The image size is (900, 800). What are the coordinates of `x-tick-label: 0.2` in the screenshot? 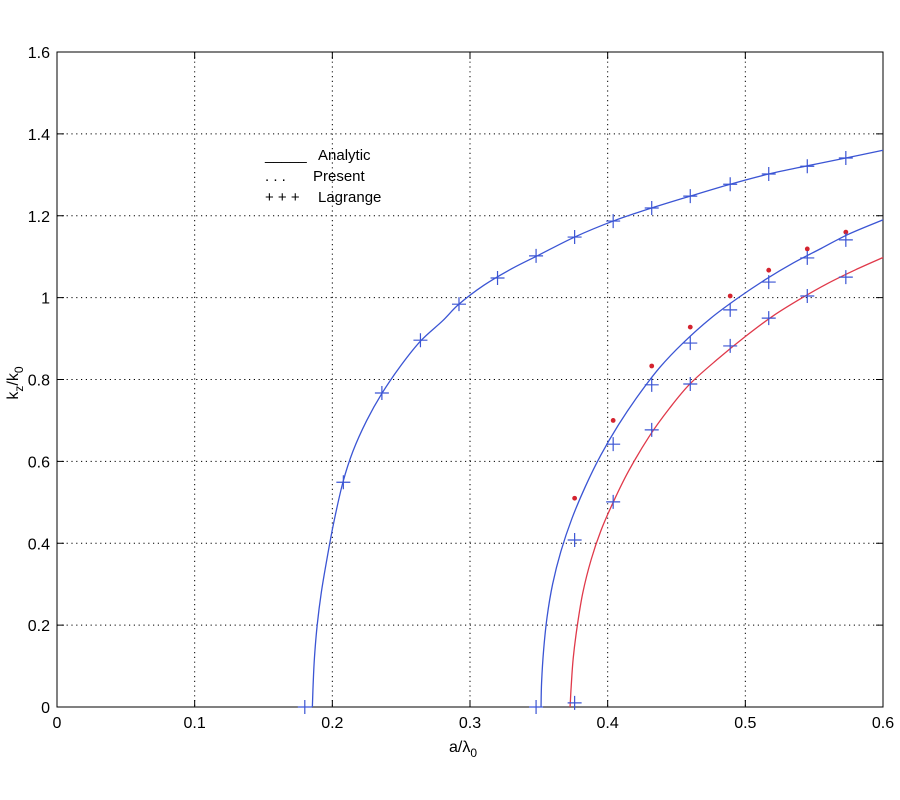 It's located at (332, 723).